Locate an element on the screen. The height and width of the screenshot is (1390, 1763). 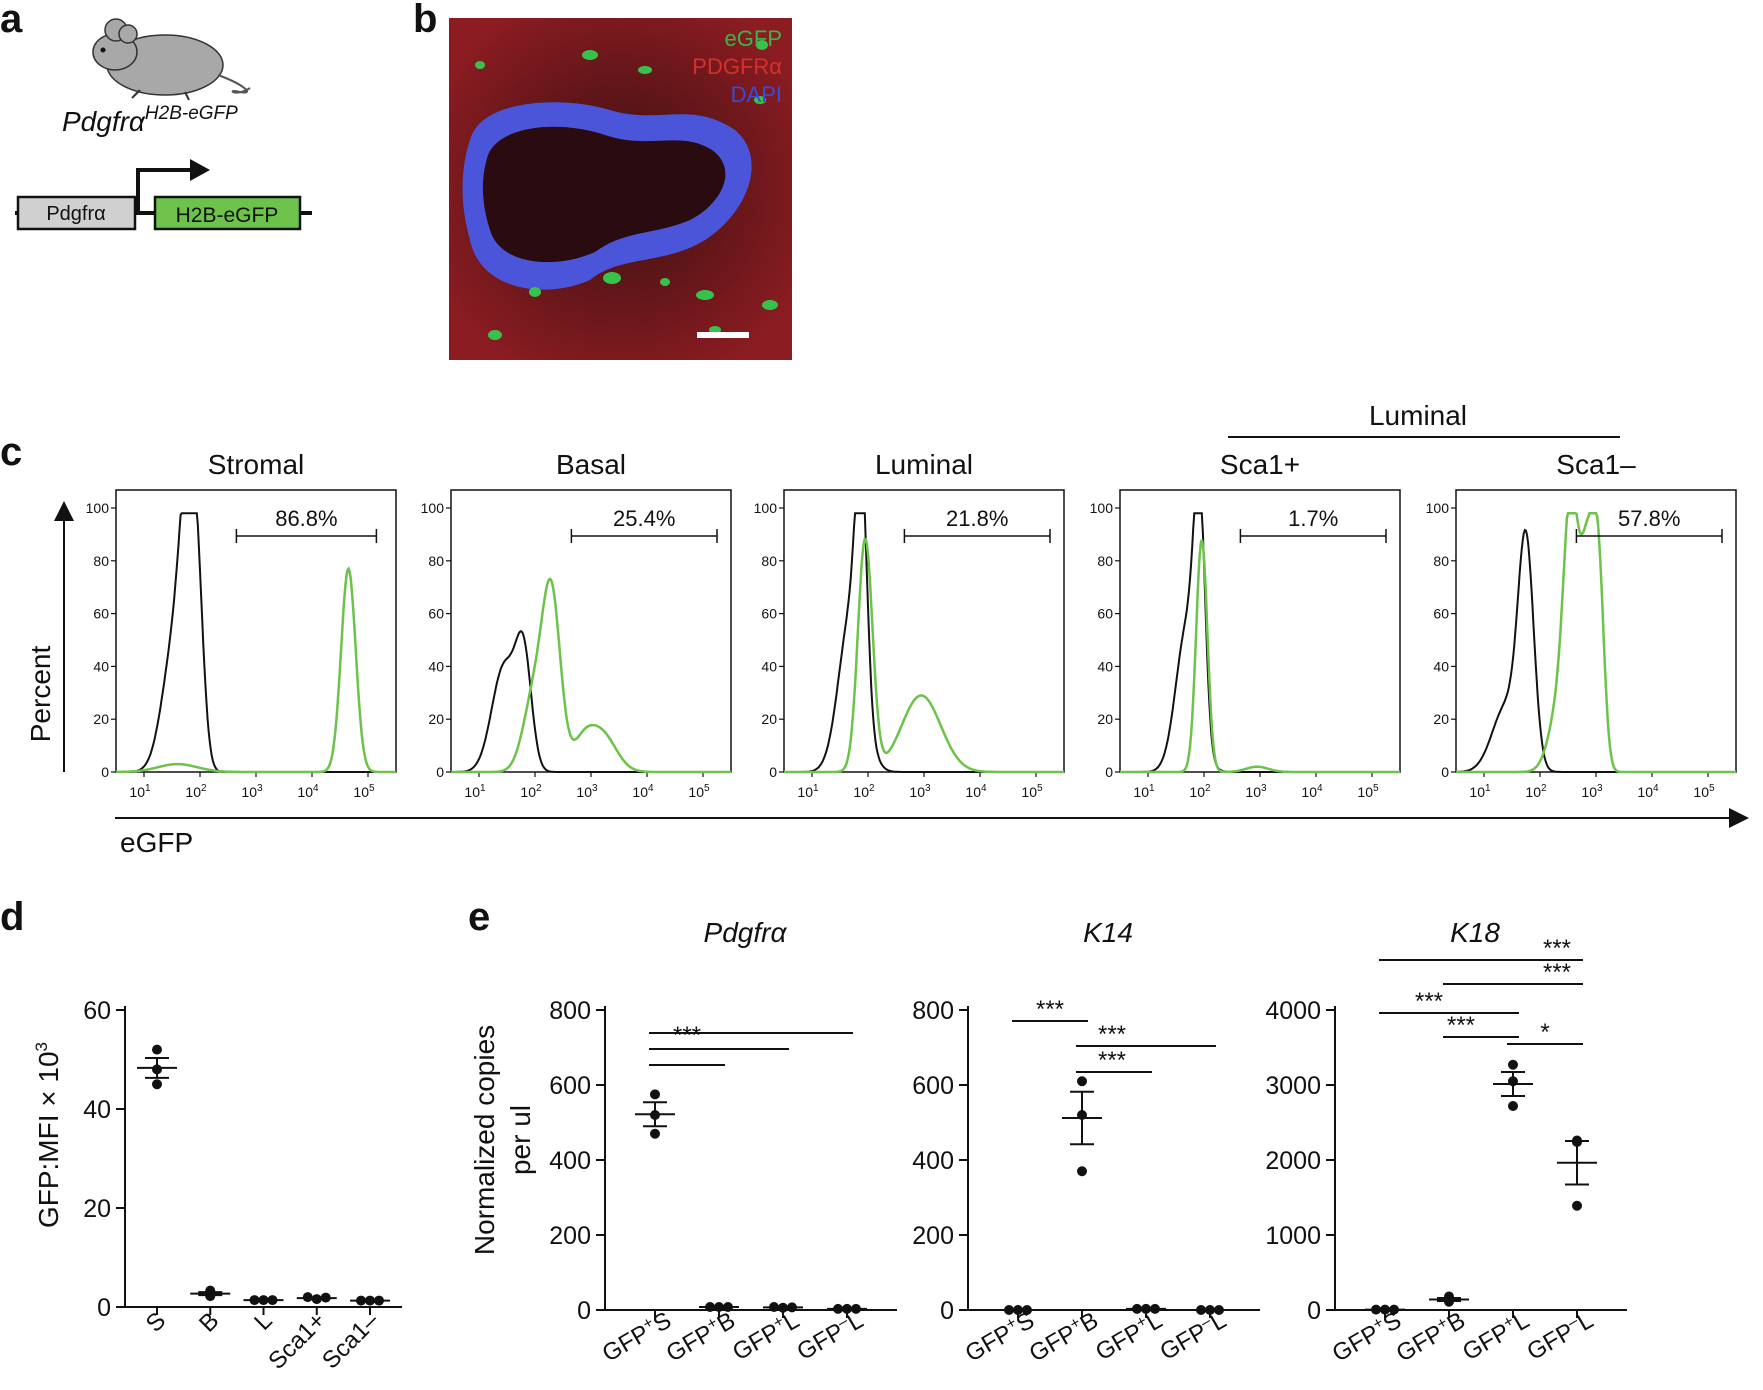
x-tick-label-2: 10² is located at coordinates (864, 791).